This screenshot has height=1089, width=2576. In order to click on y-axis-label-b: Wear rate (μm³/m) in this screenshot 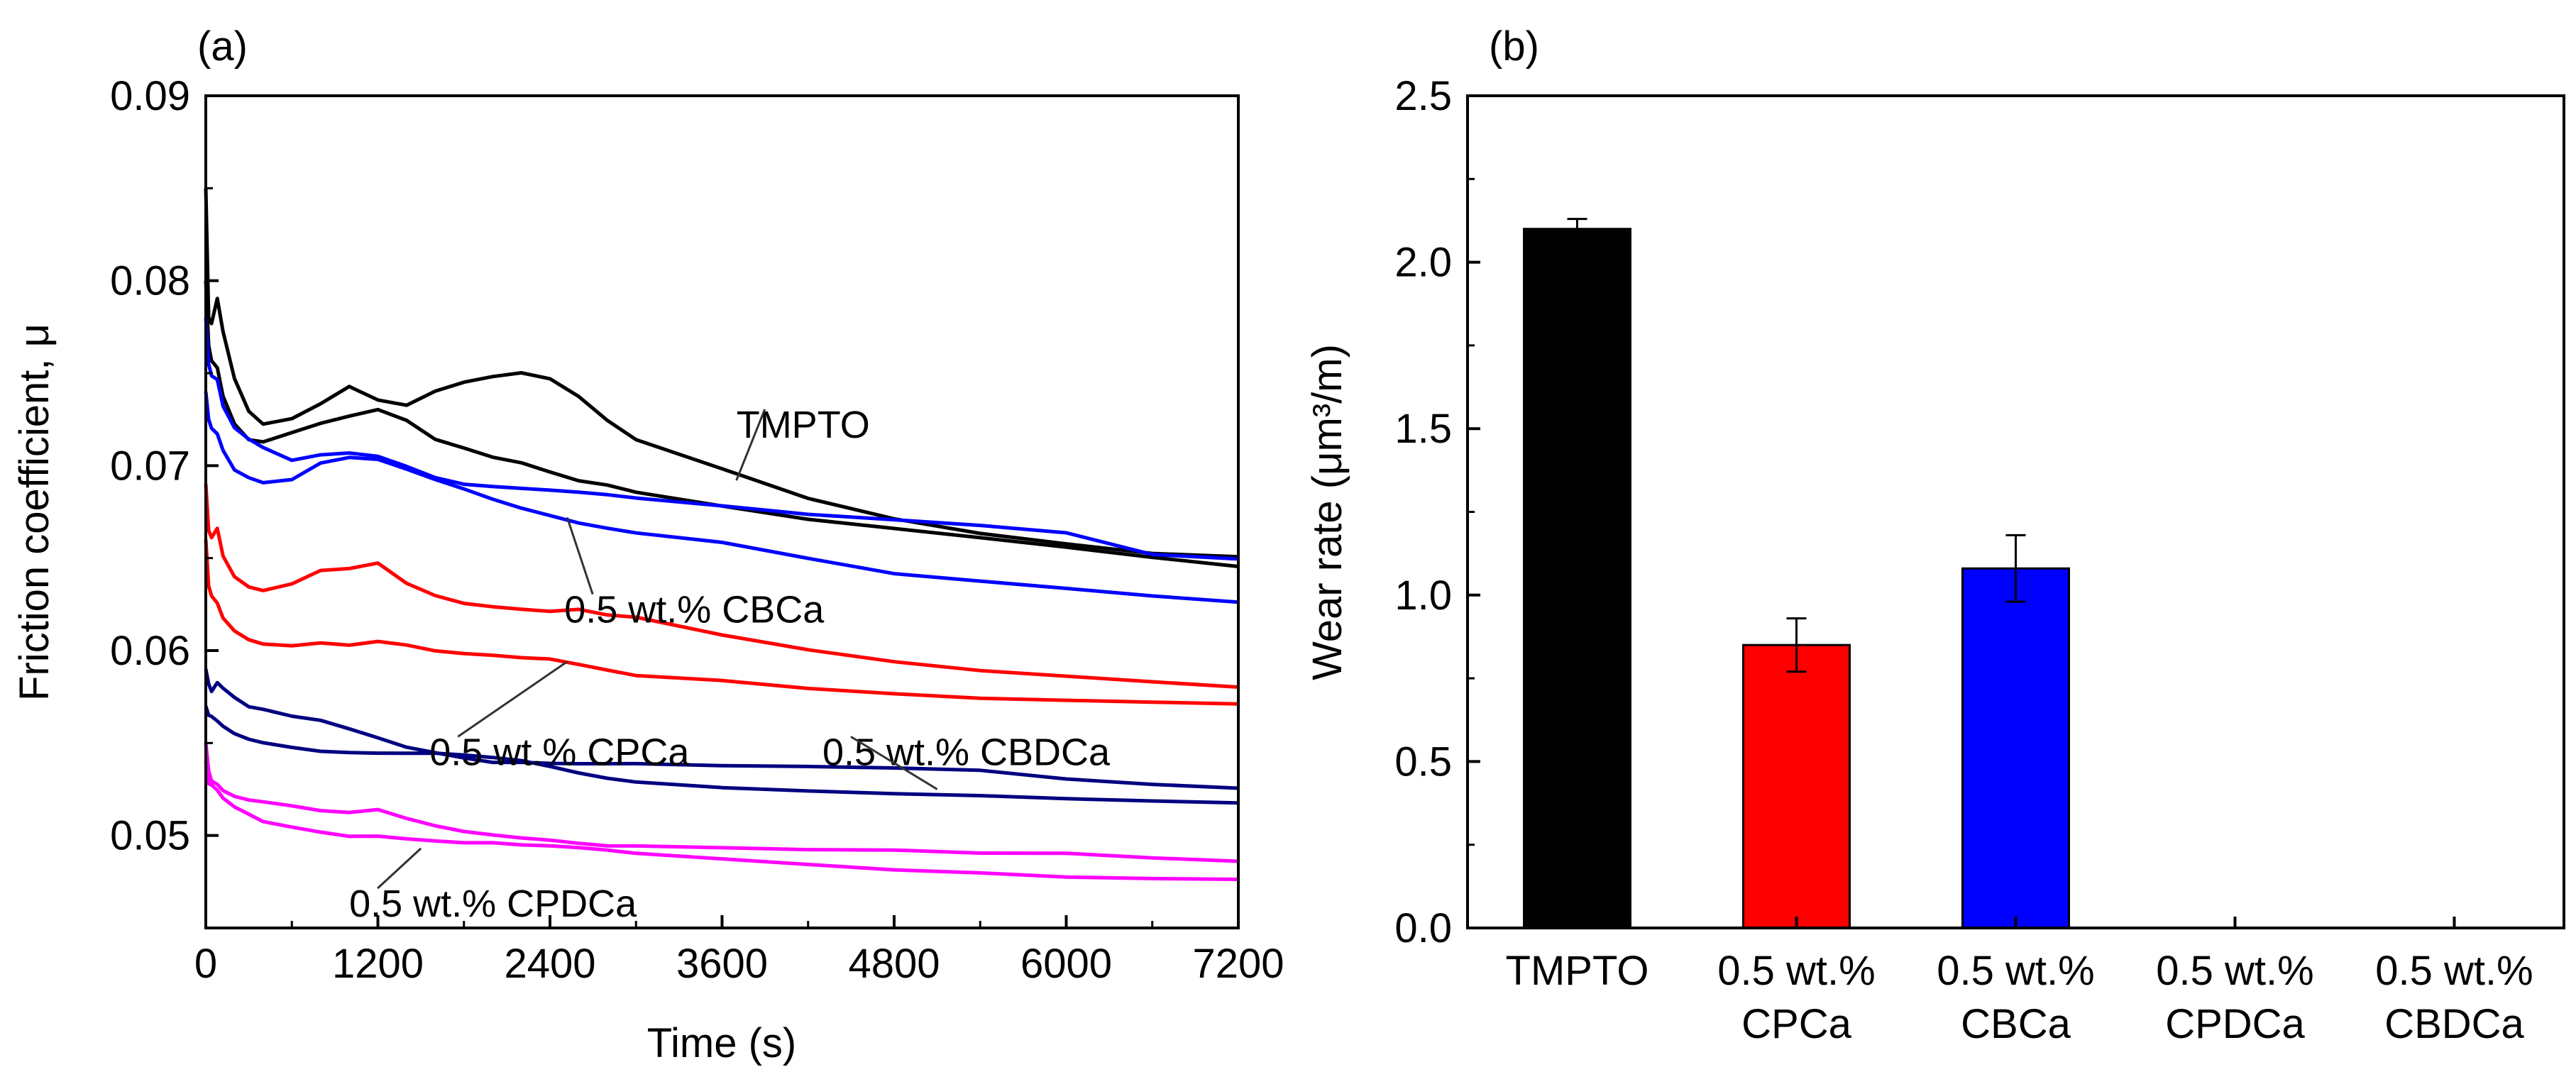, I will do `click(1327, 512)`.